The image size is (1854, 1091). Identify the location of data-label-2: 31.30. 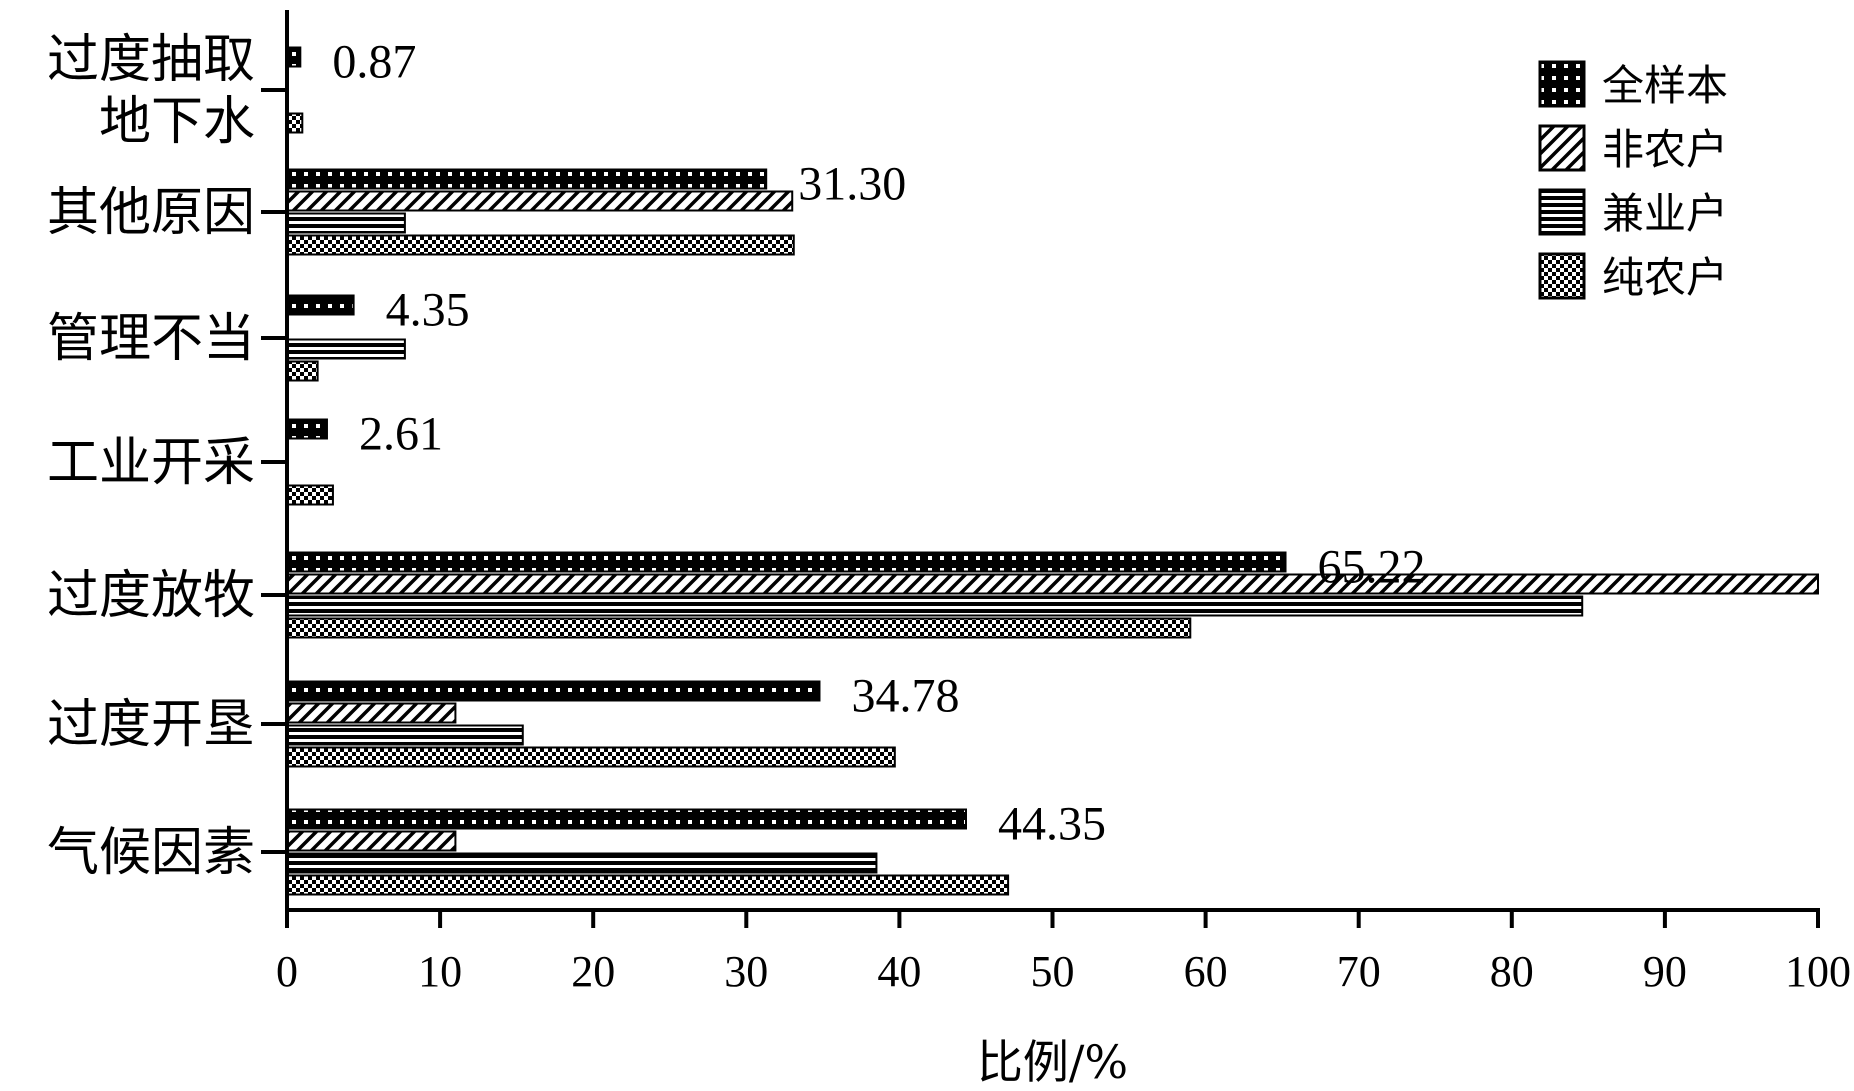
(852, 184).